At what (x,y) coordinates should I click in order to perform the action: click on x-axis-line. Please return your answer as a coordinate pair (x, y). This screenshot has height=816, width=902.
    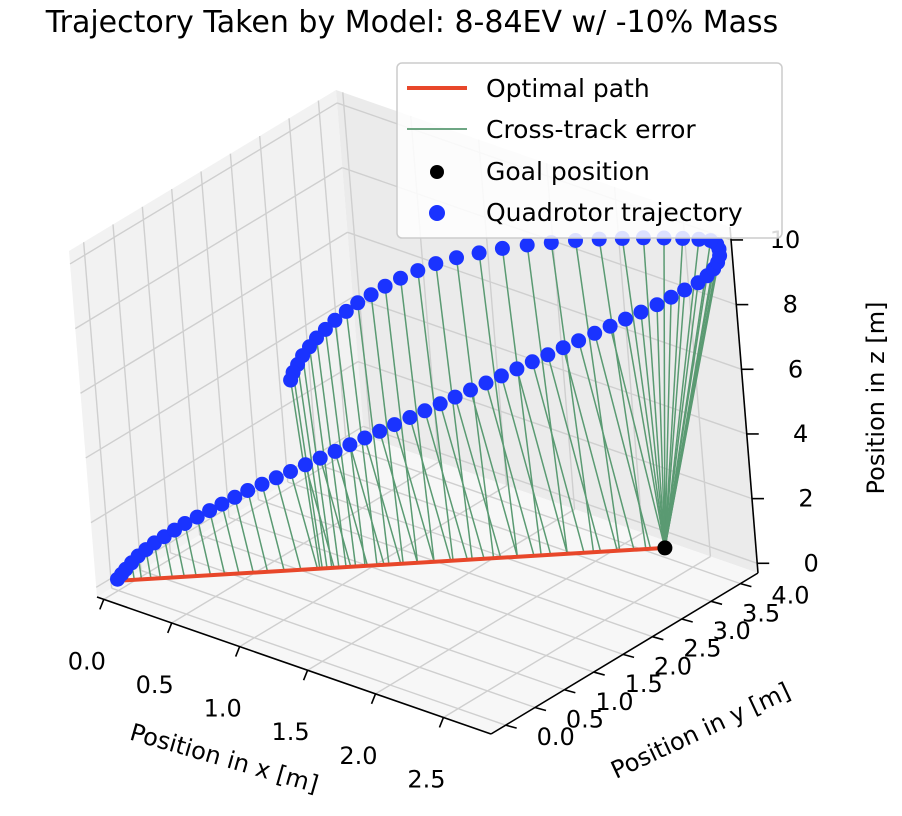
    Looking at the image, I should click on (294, 665).